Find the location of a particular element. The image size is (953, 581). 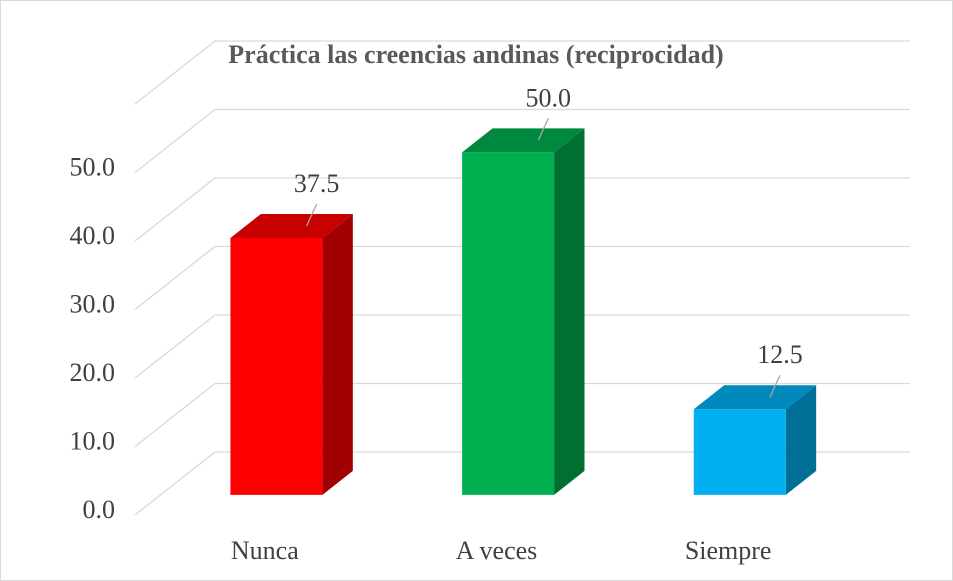

data-label: 37.5 is located at coordinates (317, 183).